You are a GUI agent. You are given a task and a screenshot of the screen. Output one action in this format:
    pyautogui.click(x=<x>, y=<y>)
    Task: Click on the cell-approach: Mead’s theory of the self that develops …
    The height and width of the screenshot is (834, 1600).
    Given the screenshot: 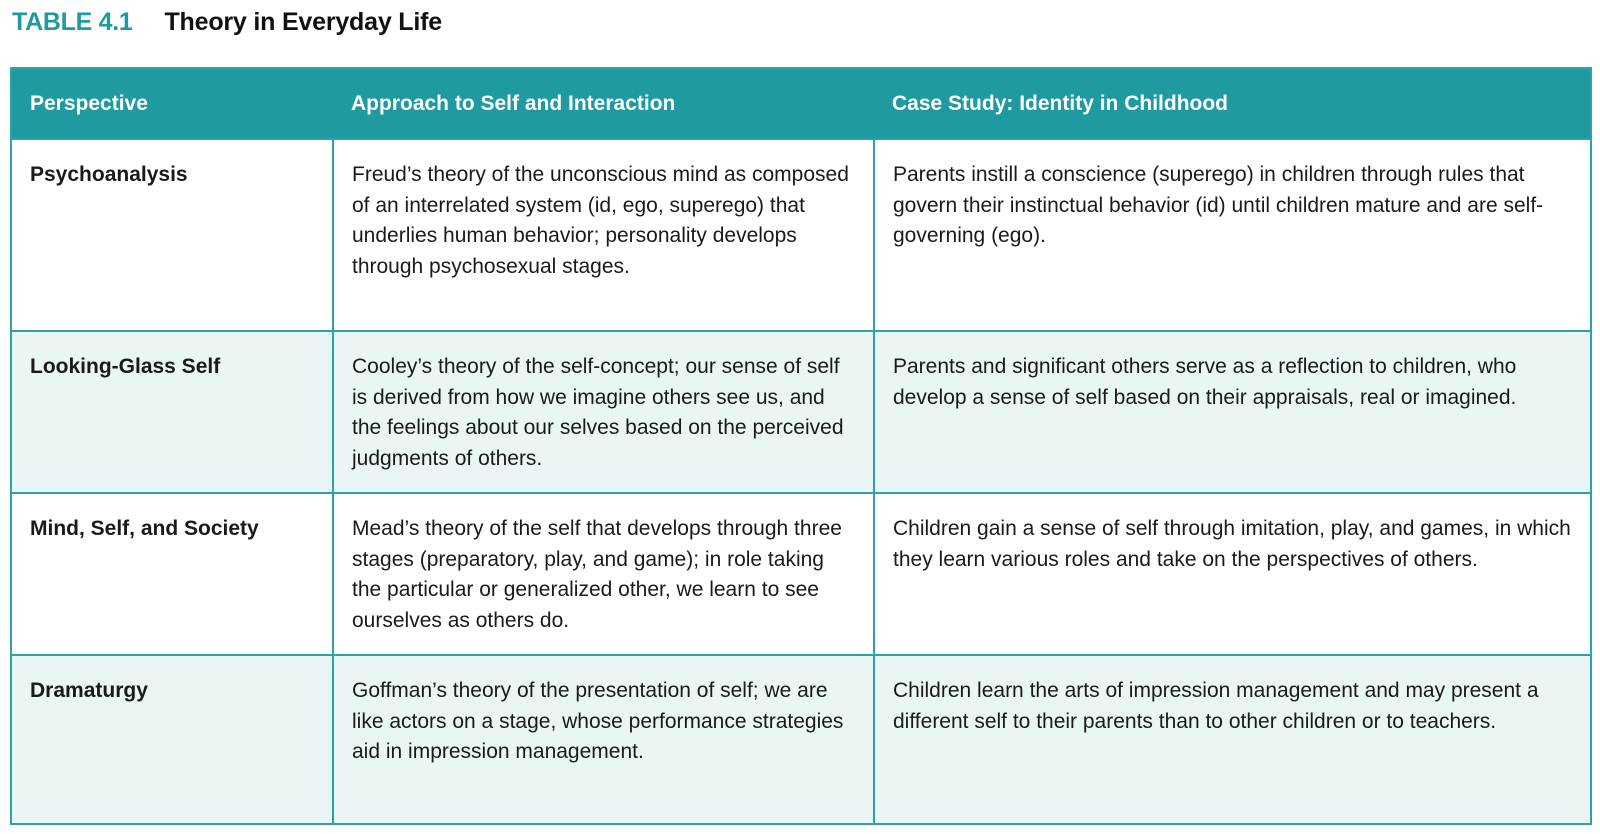 What is the action you would take?
    pyautogui.click(x=603, y=573)
    